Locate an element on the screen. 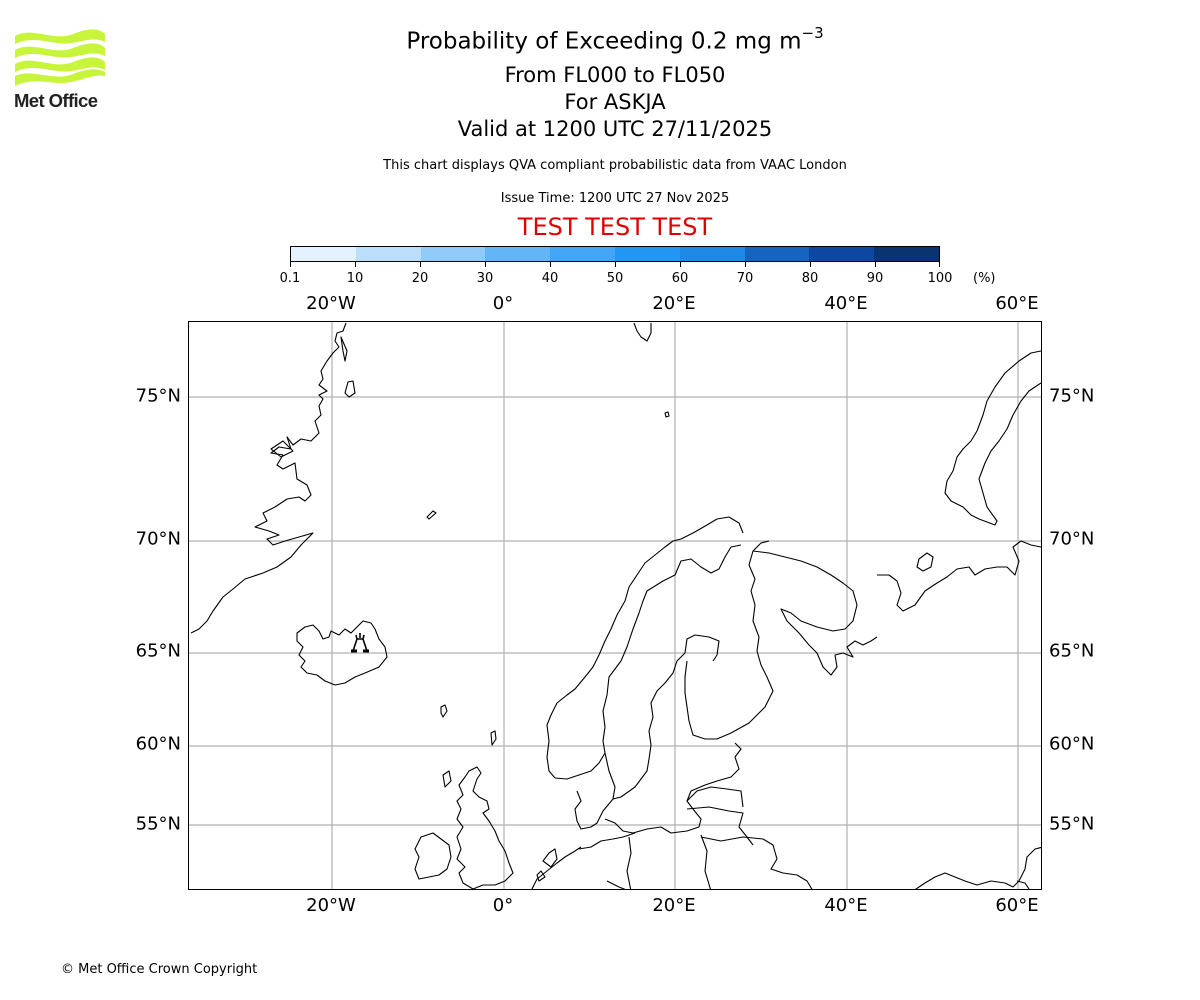  colorbar-tick-label: 70 is located at coordinates (745, 278).